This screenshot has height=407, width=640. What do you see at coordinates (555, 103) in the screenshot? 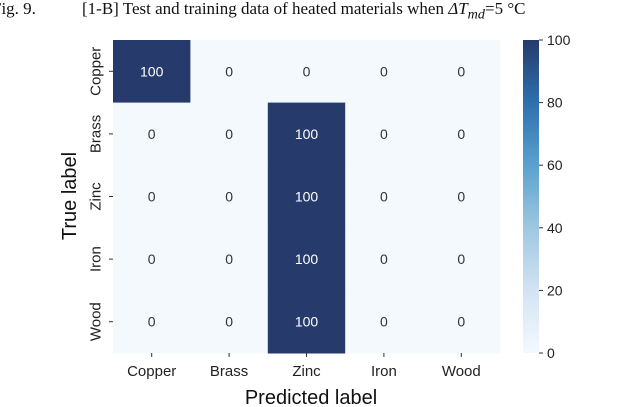
I see `colorbar-tick-label: 80` at bounding box center [555, 103].